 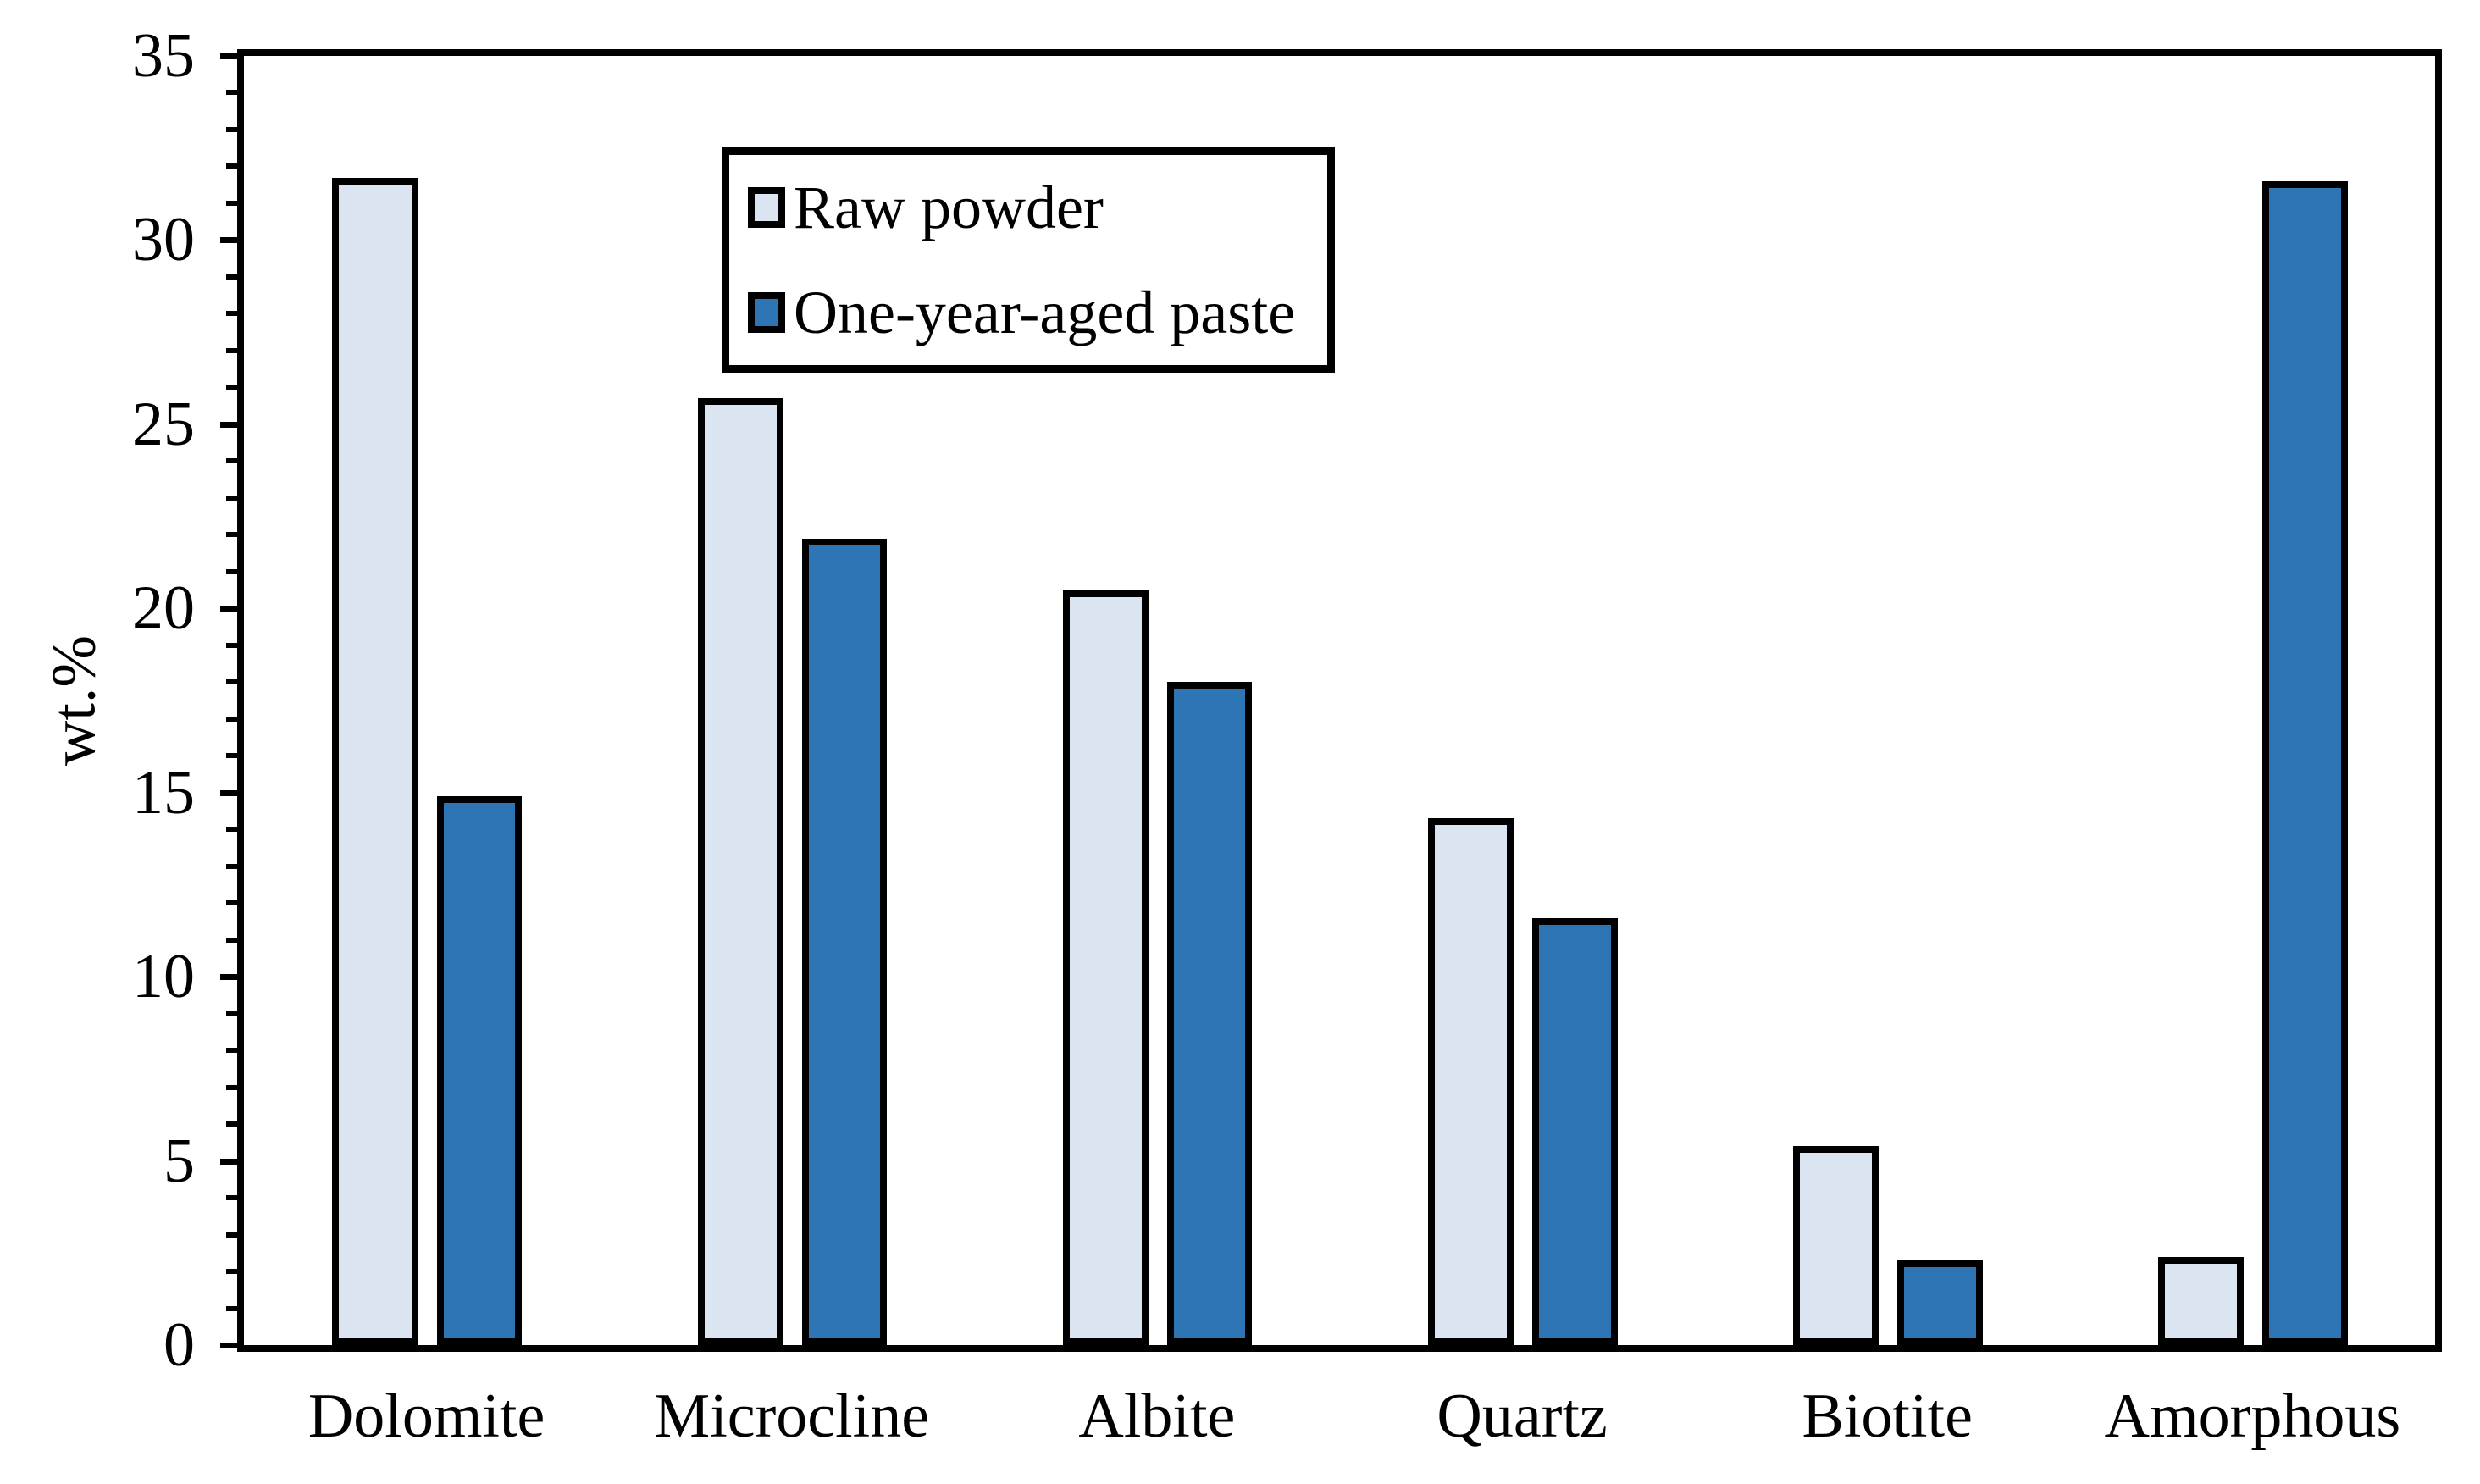 I want to click on legend-item-raw-powder: Raw powder, so click(x=1038, y=207).